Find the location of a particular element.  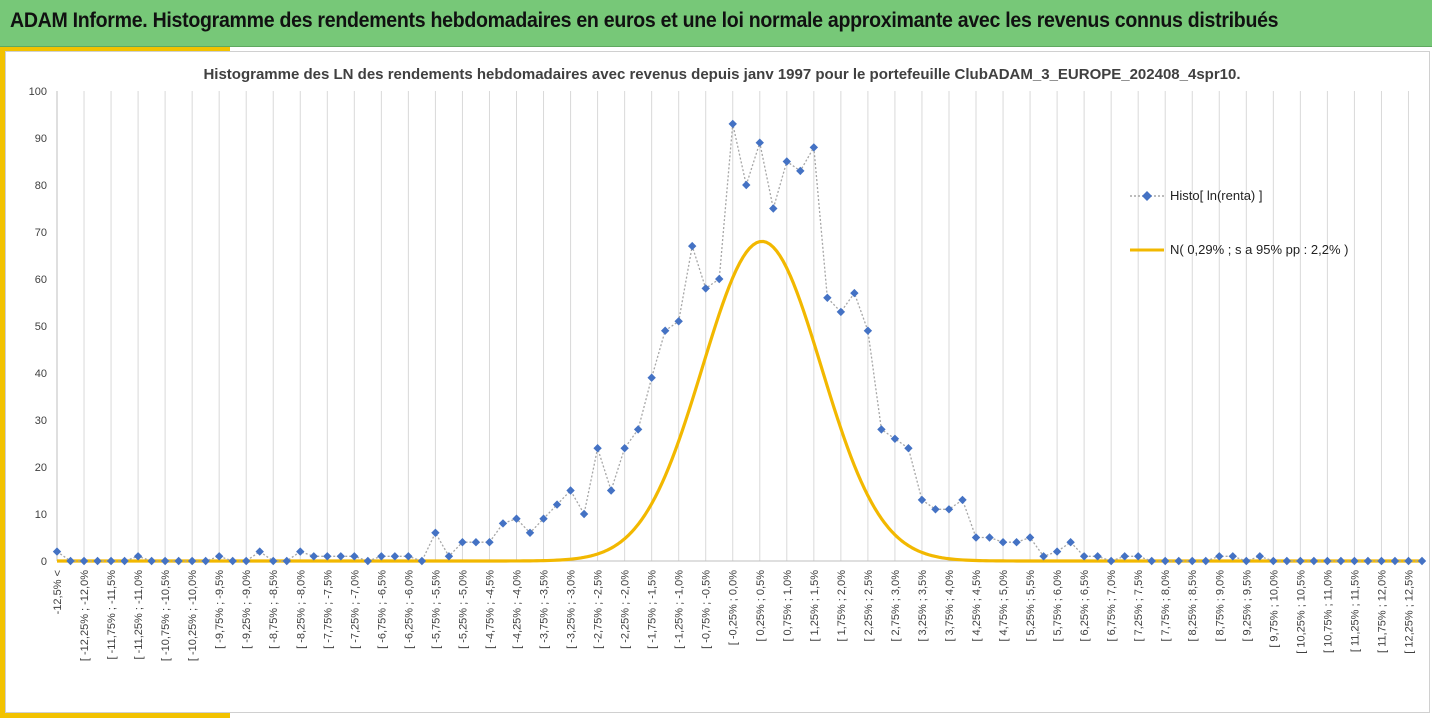

y-tick-label: 80 is located at coordinates (41, 186).